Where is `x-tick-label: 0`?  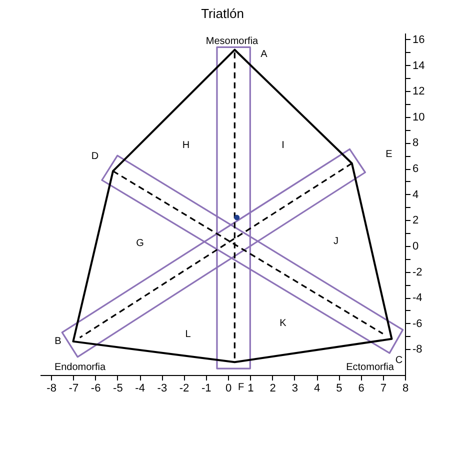
x-tick-label: 0 is located at coordinates (228, 388).